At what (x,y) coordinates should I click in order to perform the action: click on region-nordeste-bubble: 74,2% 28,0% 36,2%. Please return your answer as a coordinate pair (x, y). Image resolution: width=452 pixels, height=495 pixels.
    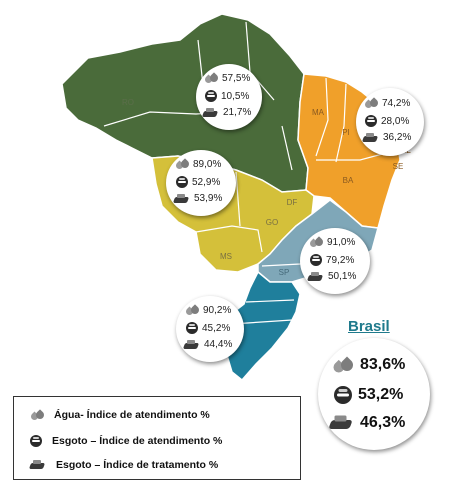
    Looking at the image, I should click on (390, 122).